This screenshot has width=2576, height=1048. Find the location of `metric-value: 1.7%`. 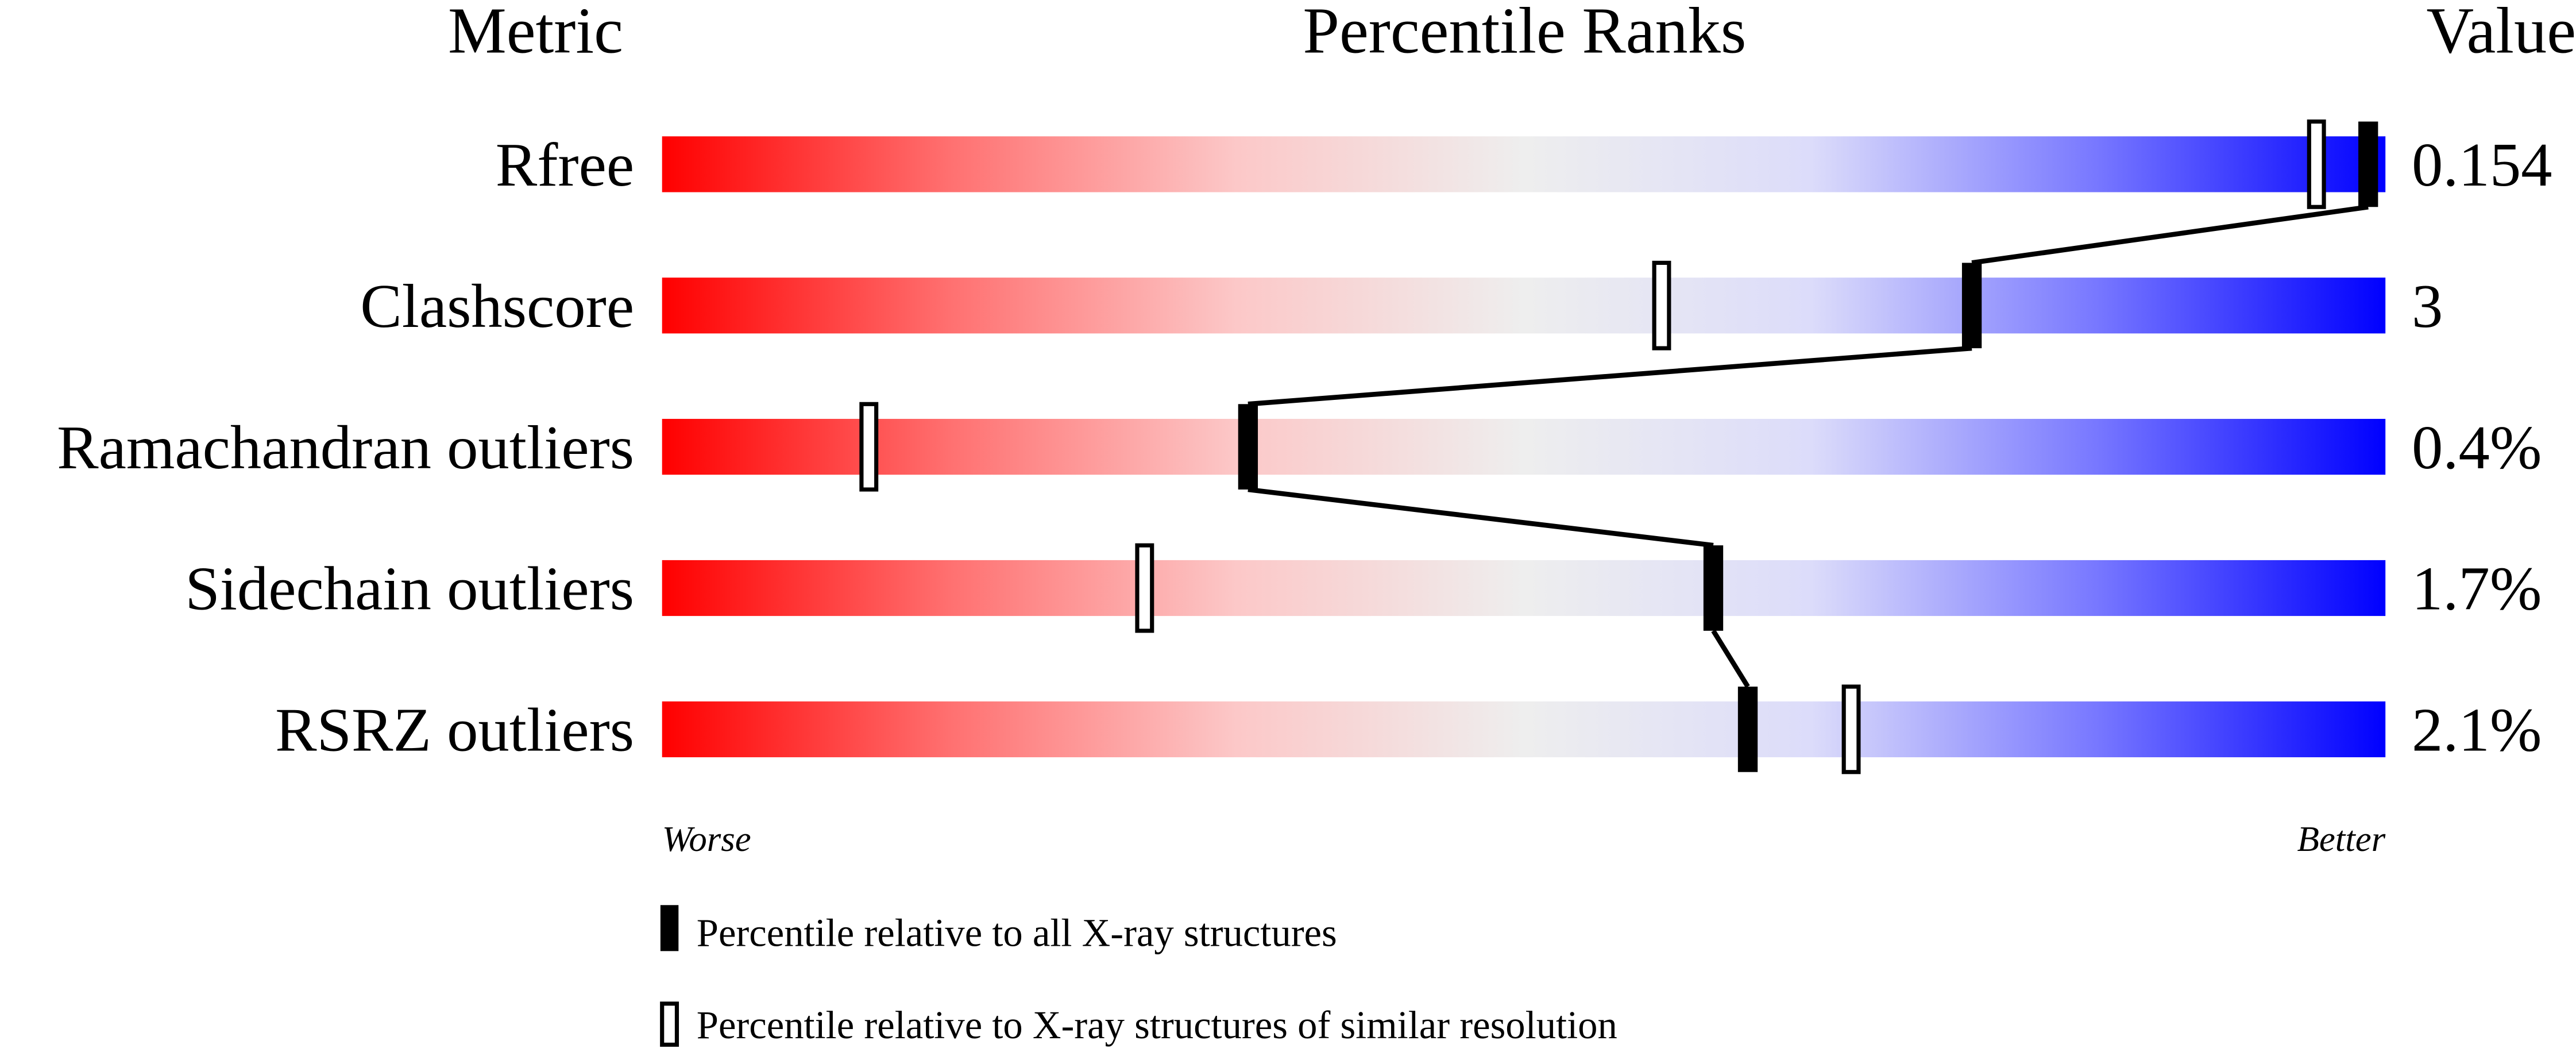

metric-value: 1.7% is located at coordinates (2477, 588).